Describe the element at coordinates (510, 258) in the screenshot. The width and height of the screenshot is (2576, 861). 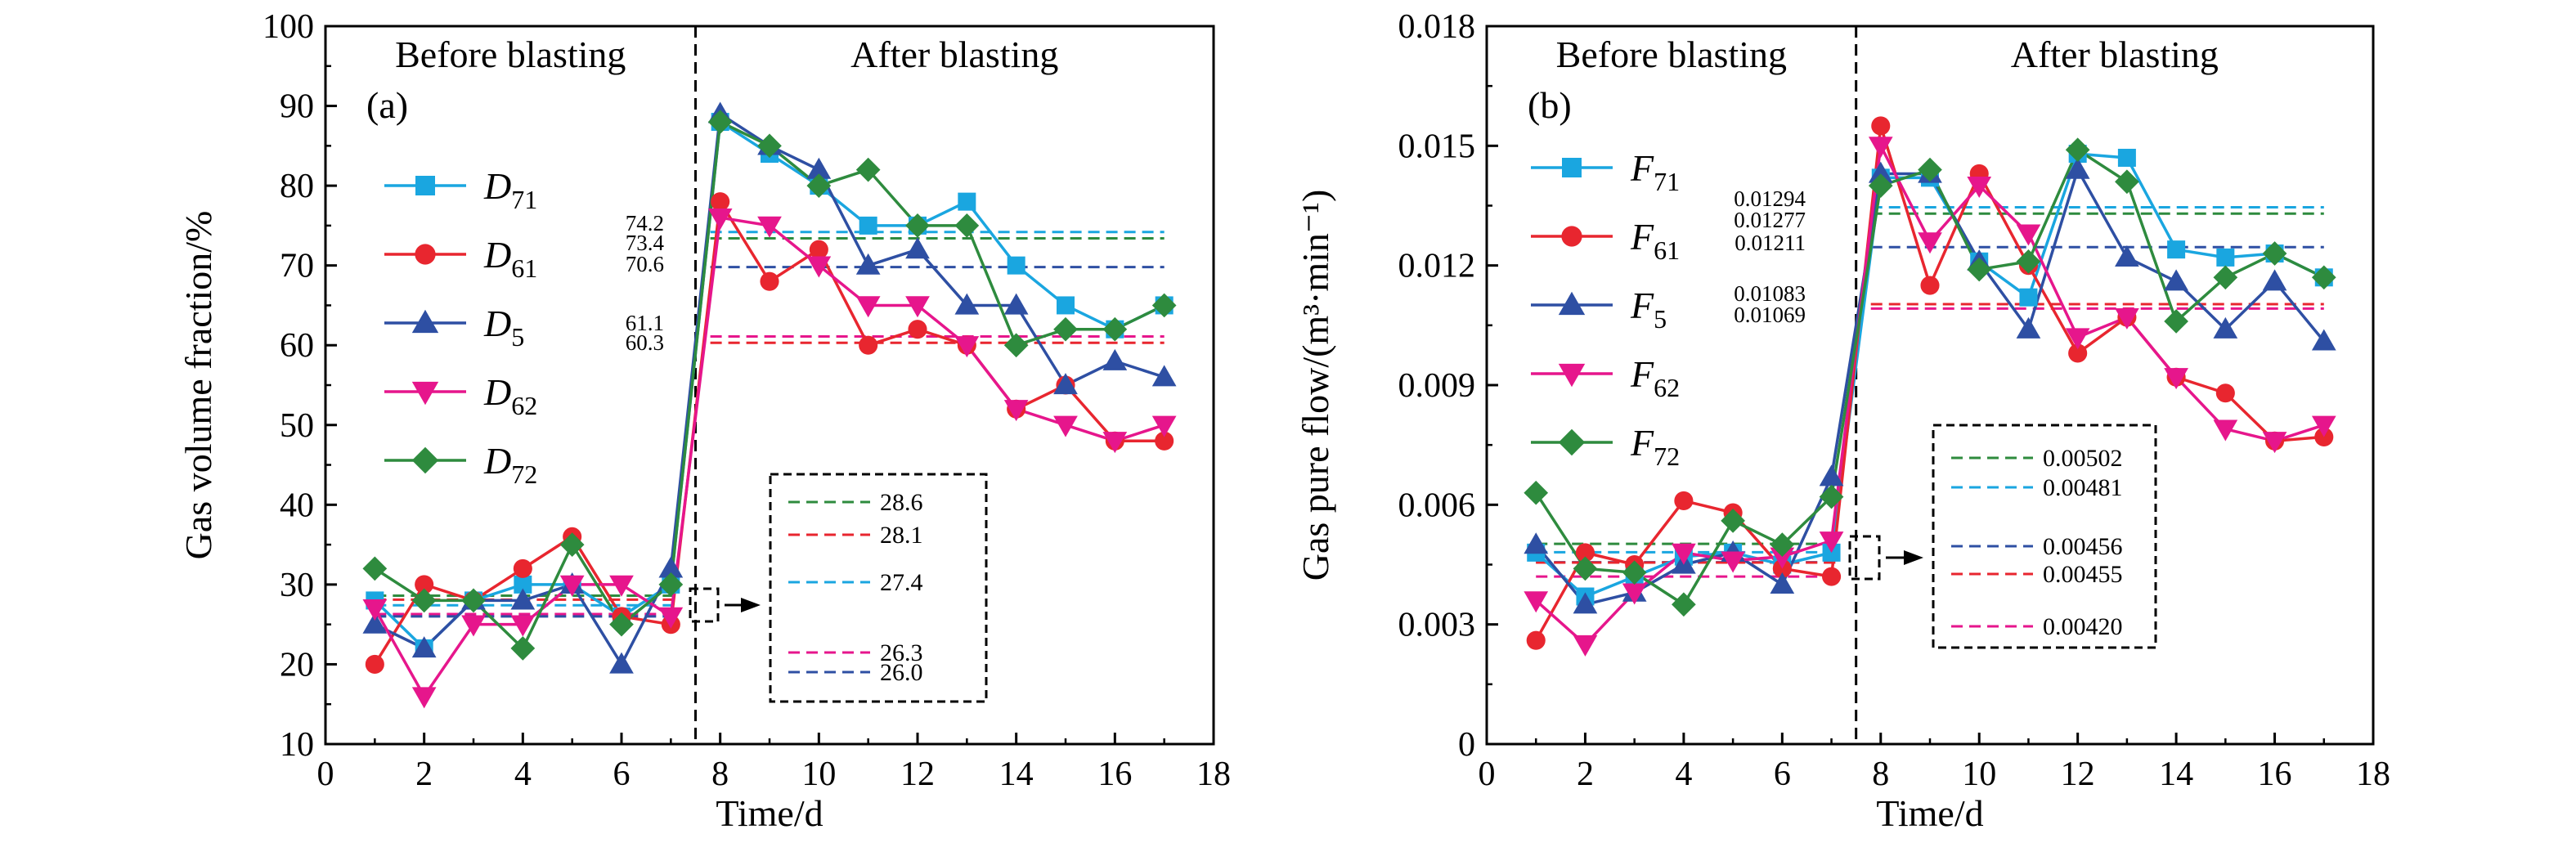
I see `legend-label: D61` at that location.